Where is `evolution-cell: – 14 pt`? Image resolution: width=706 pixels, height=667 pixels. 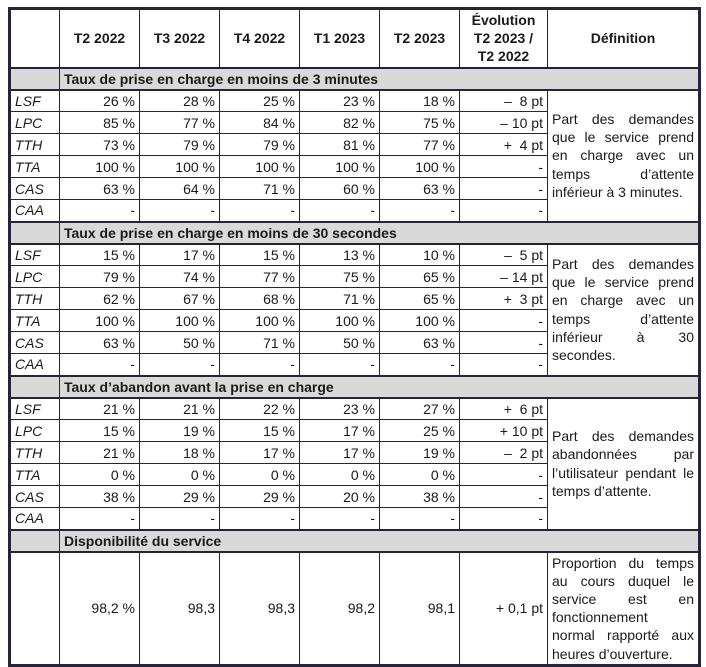
evolution-cell: – 14 pt is located at coordinates (503, 277).